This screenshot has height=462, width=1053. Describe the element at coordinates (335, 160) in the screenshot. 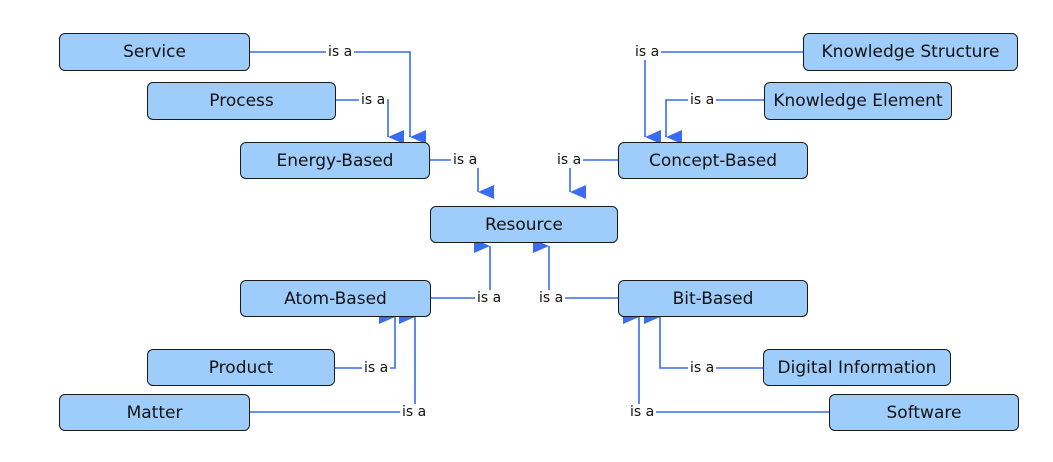

I see `node-energy-based: Energy-Based` at that location.